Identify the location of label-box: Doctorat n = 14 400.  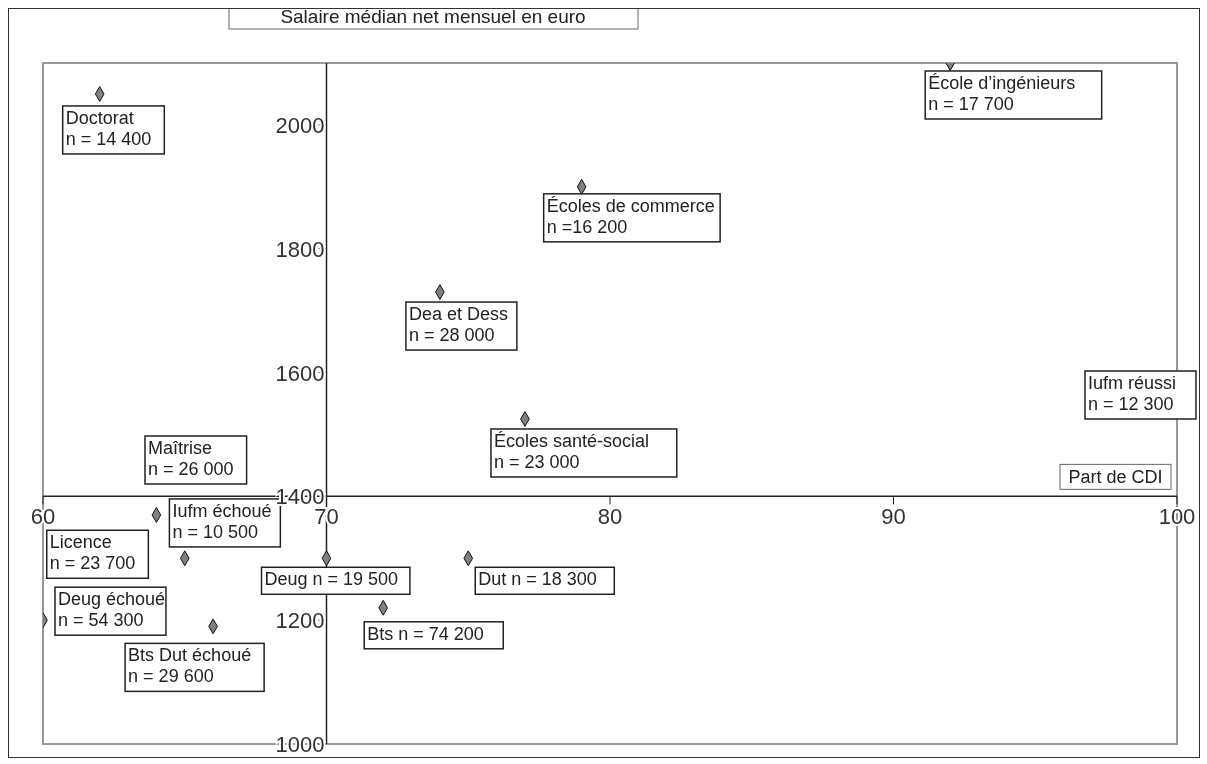
(113, 130).